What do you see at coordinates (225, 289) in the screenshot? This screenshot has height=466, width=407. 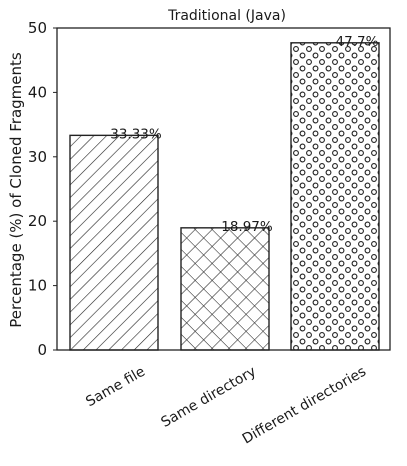 I see `bar-same-directory` at bounding box center [225, 289].